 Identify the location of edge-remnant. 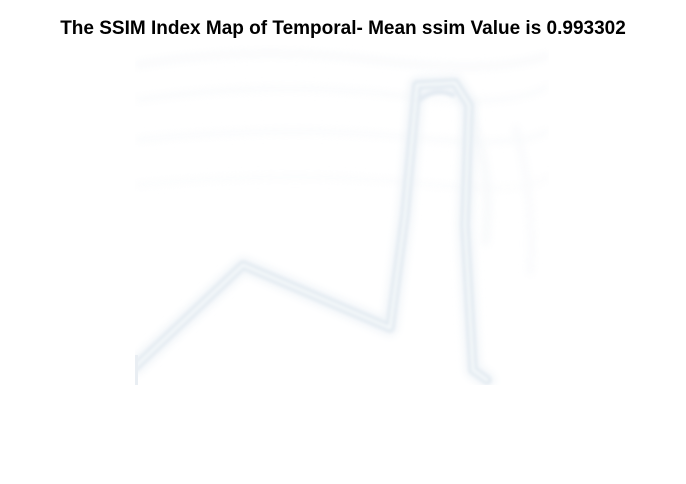
(136, 370).